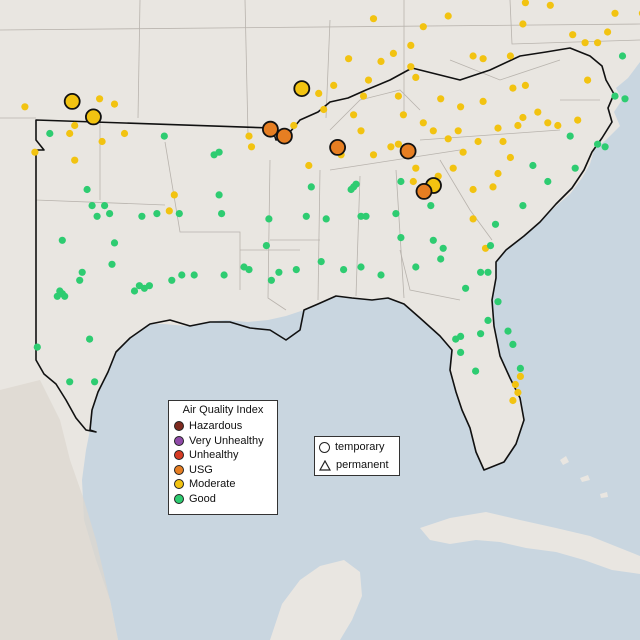  What do you see at coordinates (270, 129) in the screenshot?
I see `temporary-monitor-usg` at bounding box center [270, 129].